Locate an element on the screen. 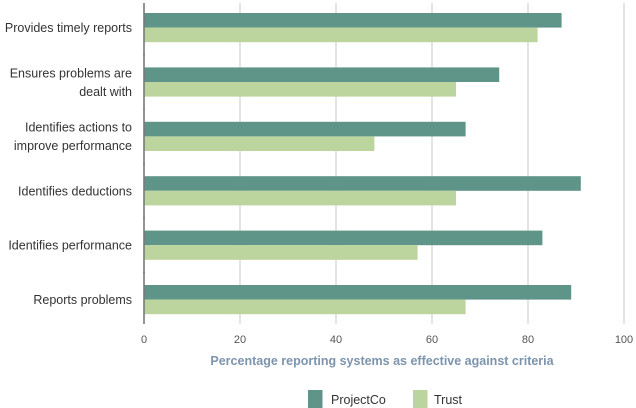 The height and width of the screenshot is (408, 636). category-label: Reports problems is located at coordinates (82, 300).